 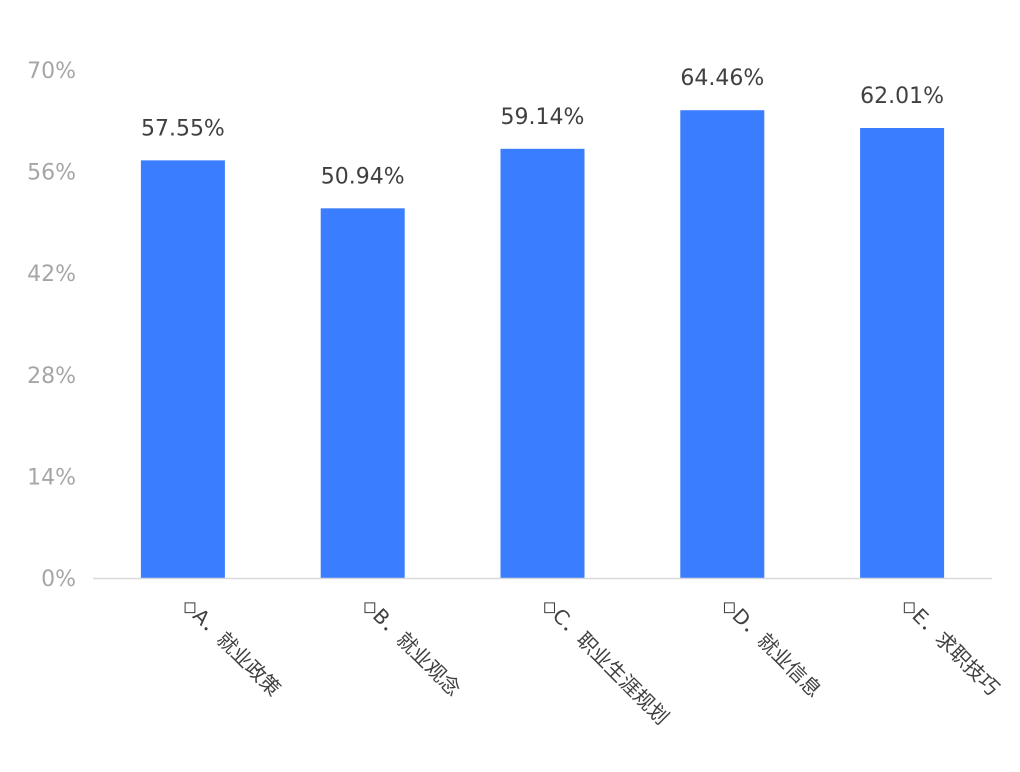 I want to click on data-label: 50.94%, so click(x=363, y=176).